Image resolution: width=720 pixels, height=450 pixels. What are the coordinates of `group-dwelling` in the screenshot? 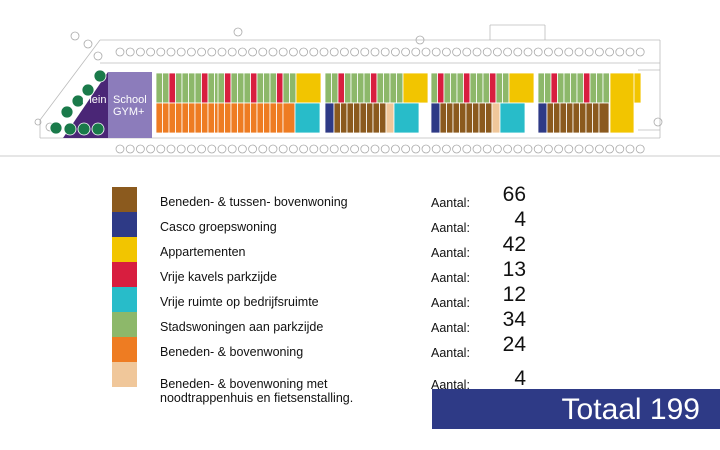 It's located at (435, 118).